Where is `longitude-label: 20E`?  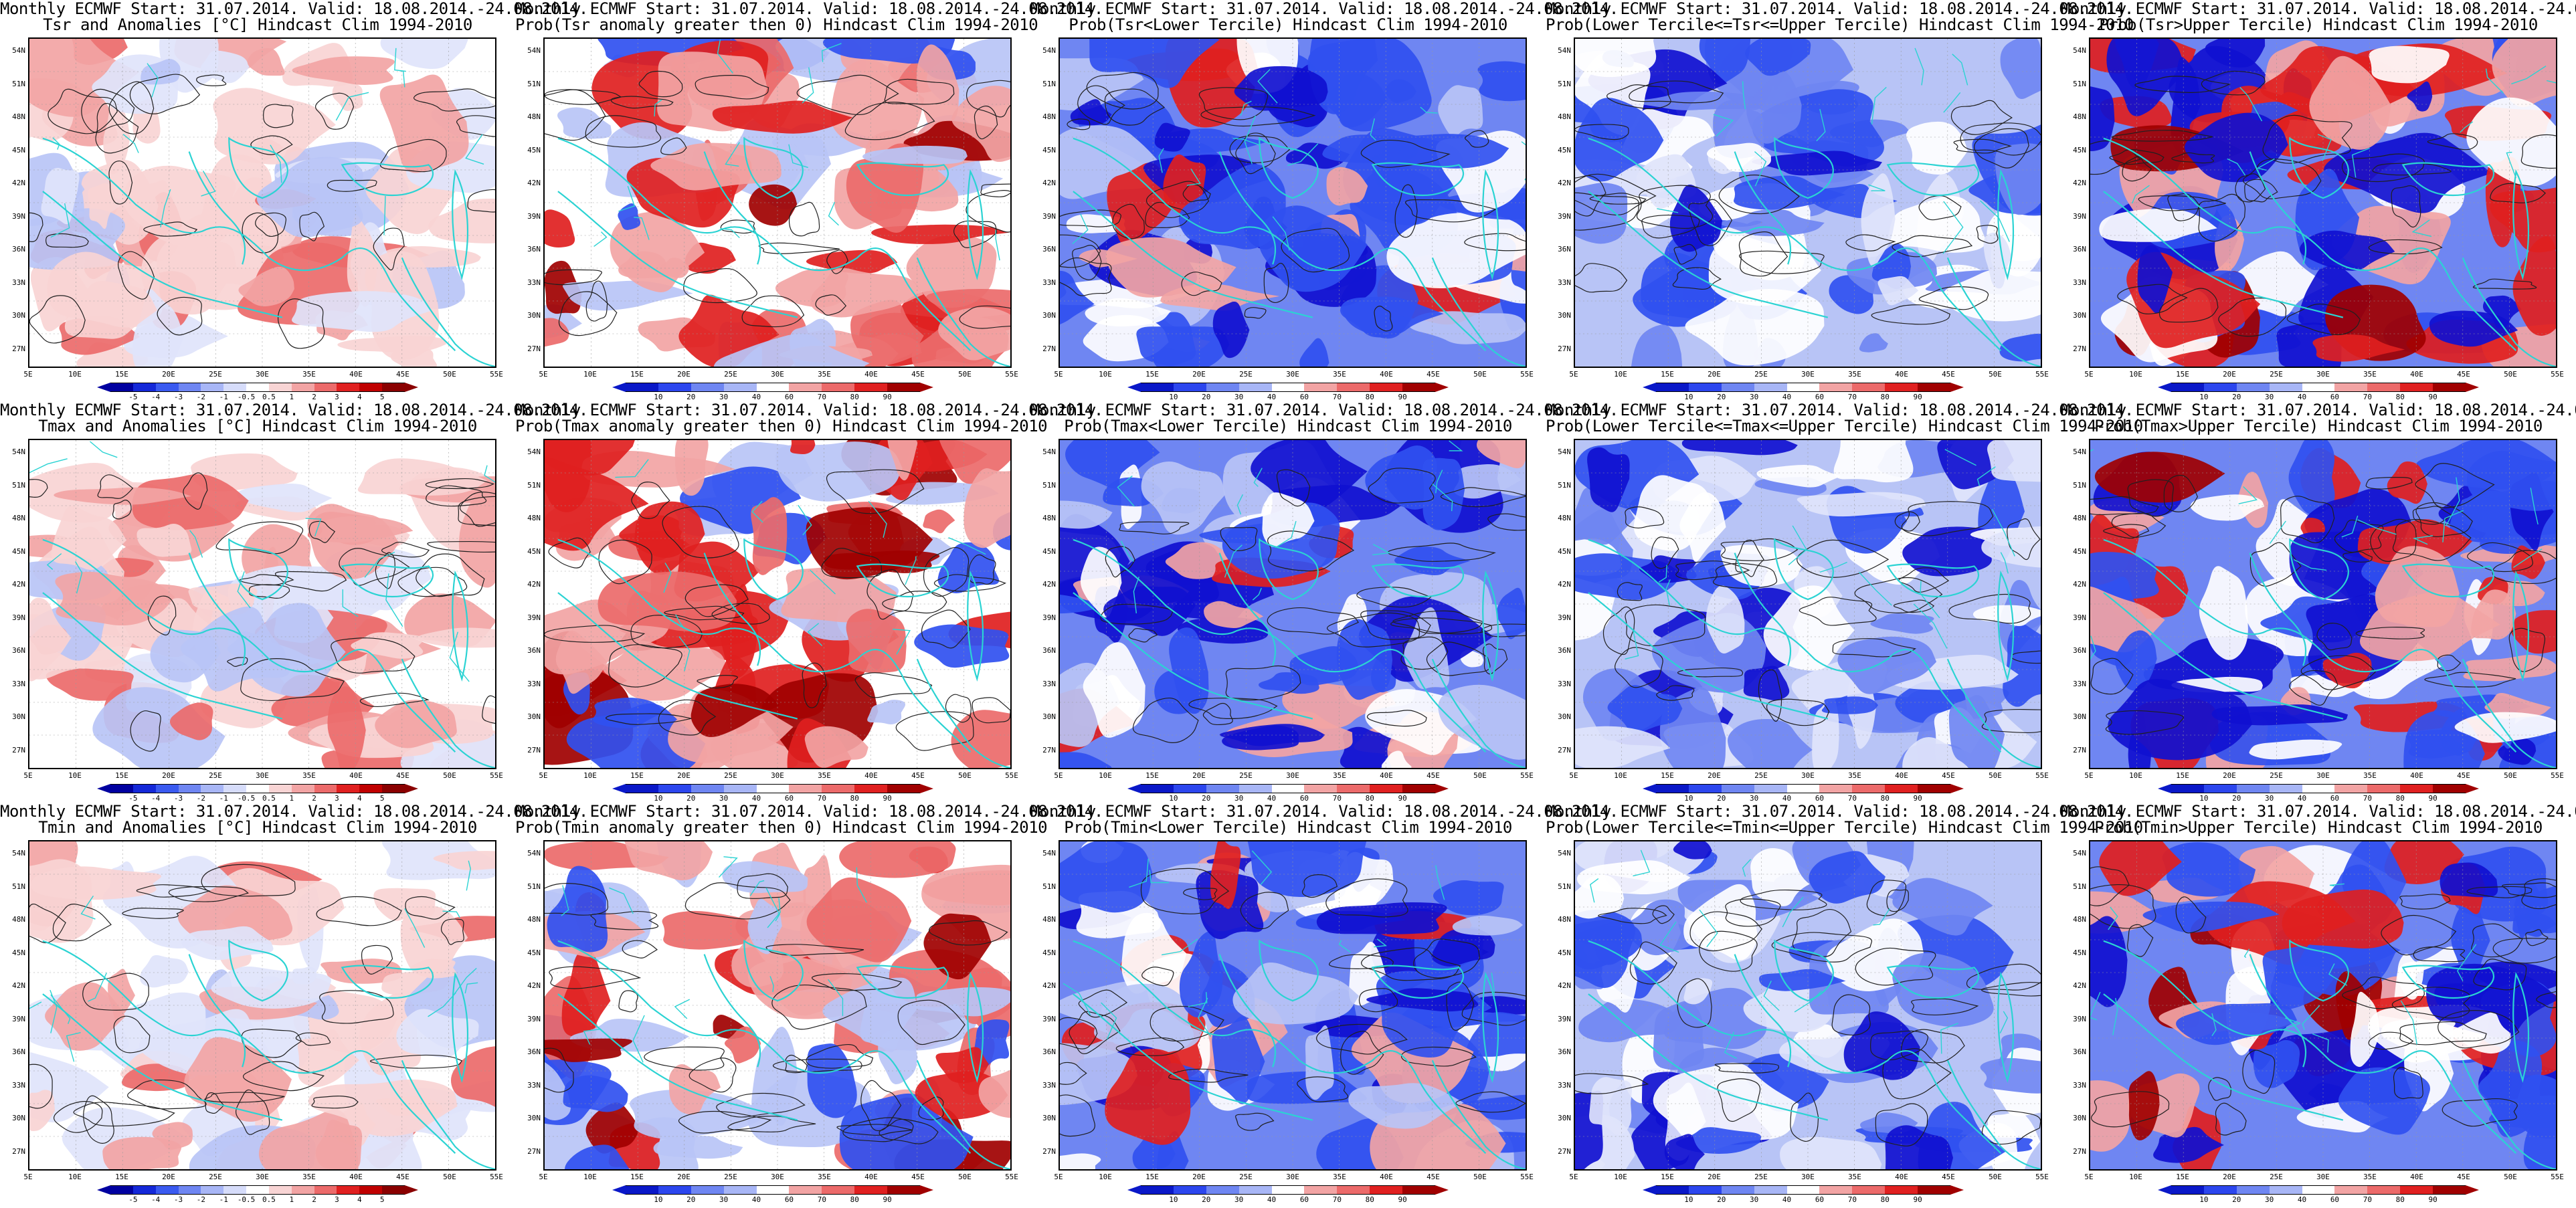
longitude-label: 20E is located at coordinates (2229, 1177).